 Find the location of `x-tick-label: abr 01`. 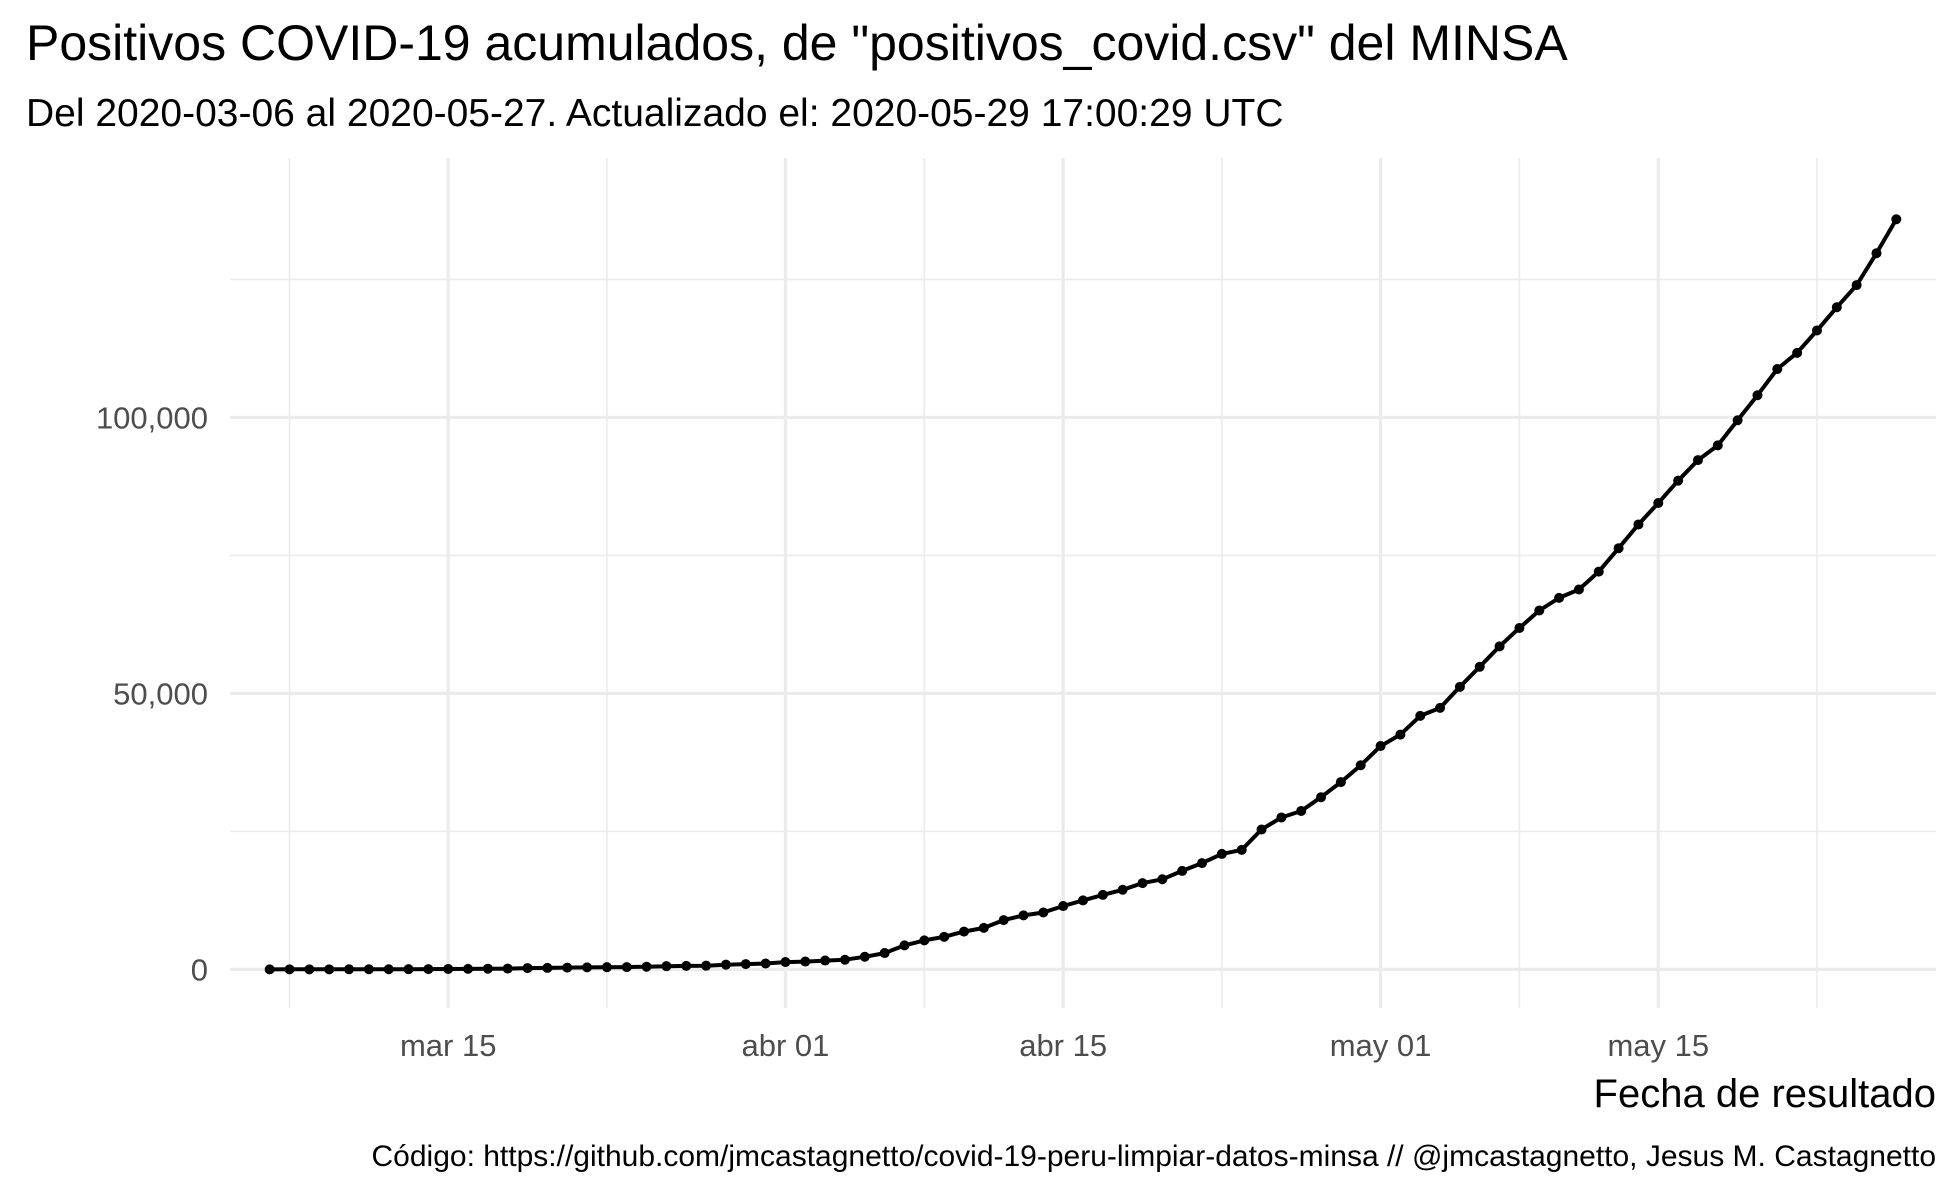

x-tick-label: abr 01 is located at coordinates (785, 1045).